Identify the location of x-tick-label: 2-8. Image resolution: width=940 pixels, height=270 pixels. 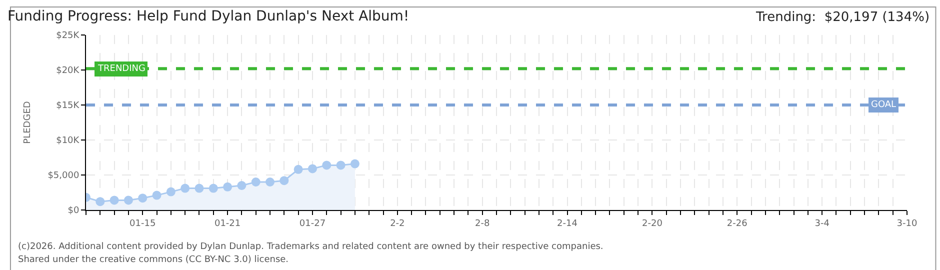
(482, 223).